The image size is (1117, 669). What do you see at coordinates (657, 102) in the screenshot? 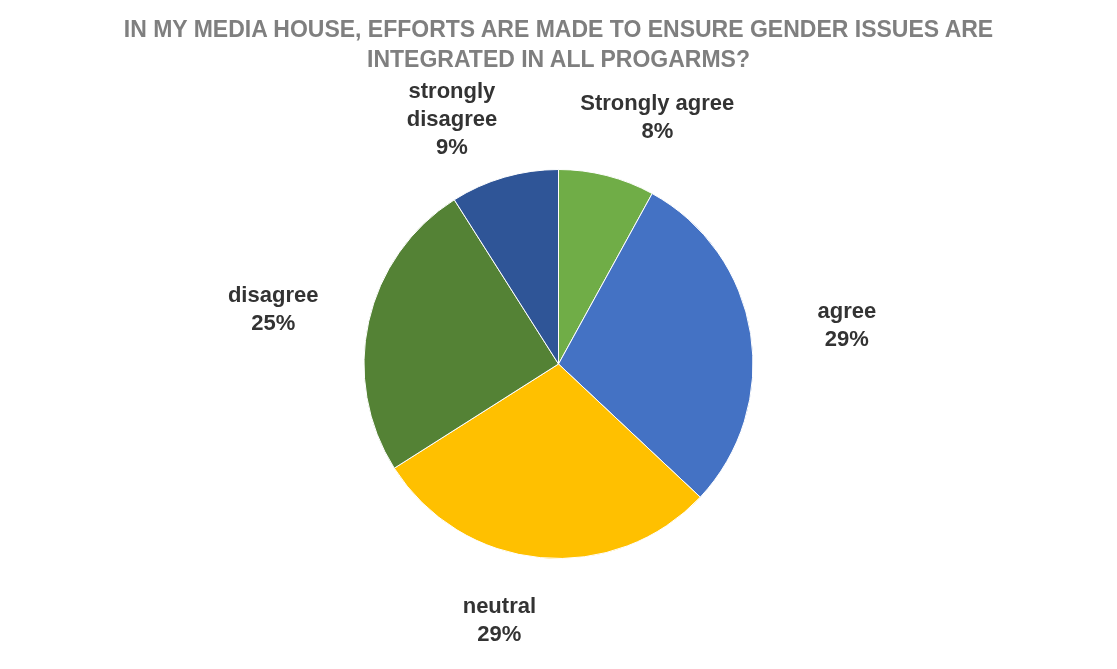
I see `slice-label: Strongly agree` at bounding box center [657, 102].